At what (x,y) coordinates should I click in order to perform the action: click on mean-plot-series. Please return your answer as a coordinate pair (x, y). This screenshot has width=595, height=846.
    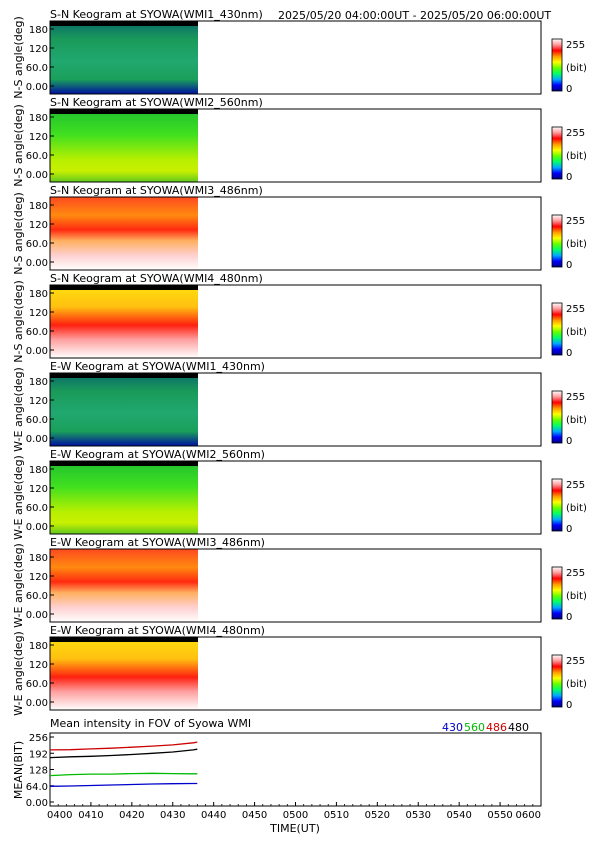
    Looking at the image, I should click on (123, 764).